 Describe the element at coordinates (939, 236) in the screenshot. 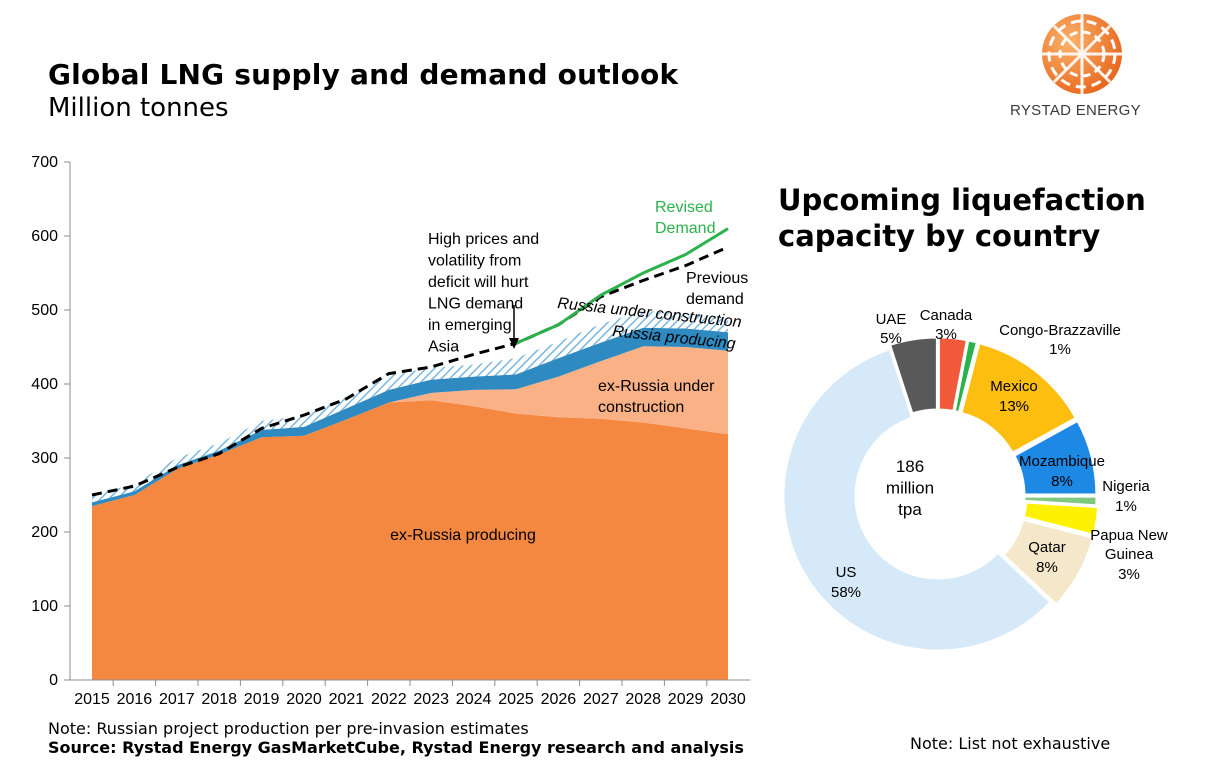

I see `donut-title-line2: capacity by country` at that location.